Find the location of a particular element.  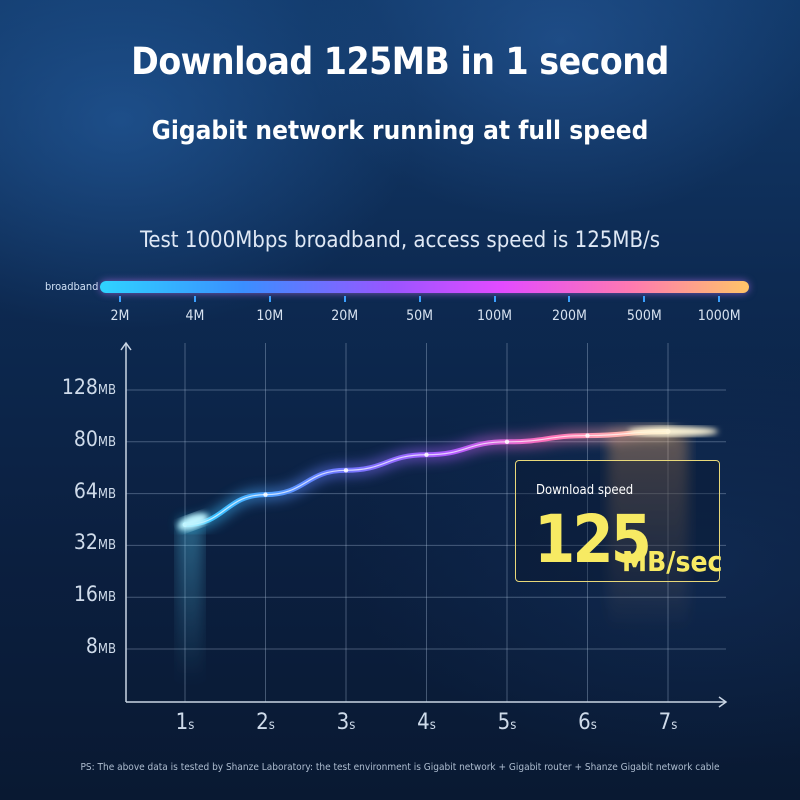

broadband-tick-label: 500M is located at coordinates (644, 316).